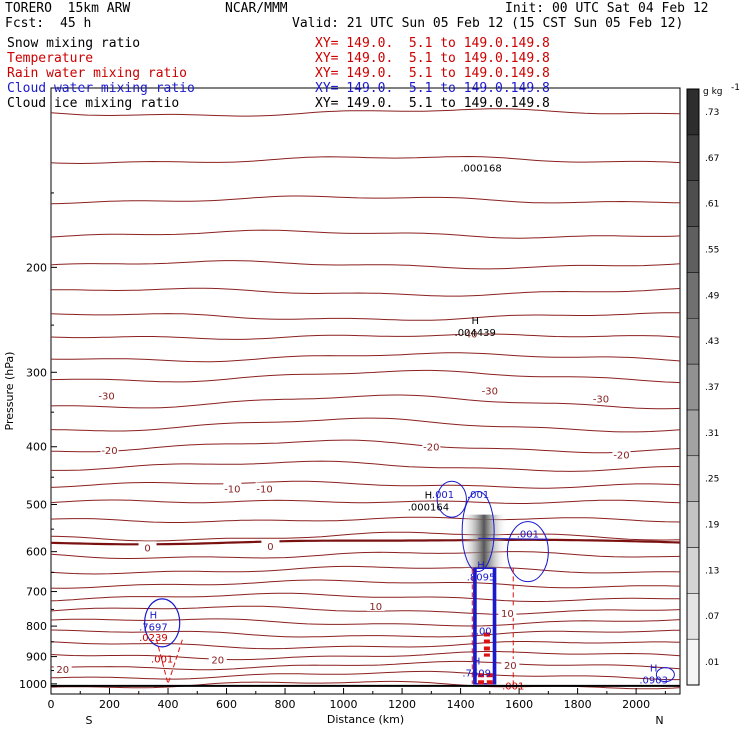 Image resolution: width=740 pixels, height=740 pixels. What do you see at coordinates (76, 23) in the screenshot?
I see `forecast-hour: 45 h` at bounding box center [76, 23].